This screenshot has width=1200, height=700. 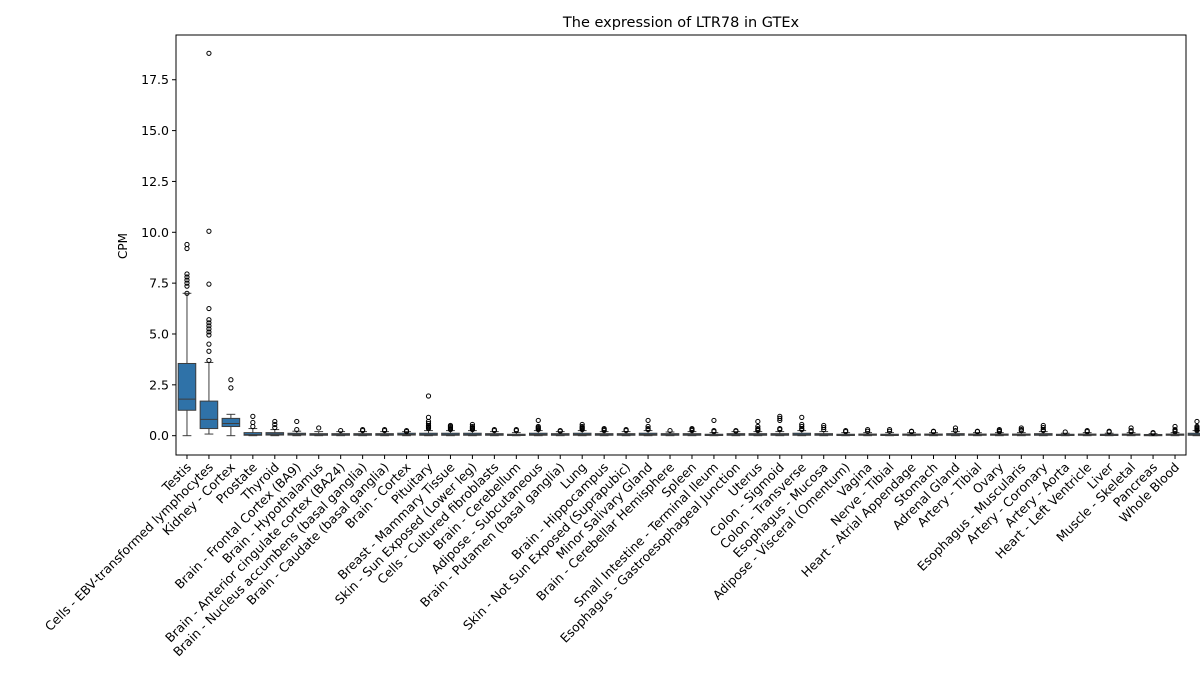 I want to click on y-tick-label: 10.0, so click(x=155, y=232).